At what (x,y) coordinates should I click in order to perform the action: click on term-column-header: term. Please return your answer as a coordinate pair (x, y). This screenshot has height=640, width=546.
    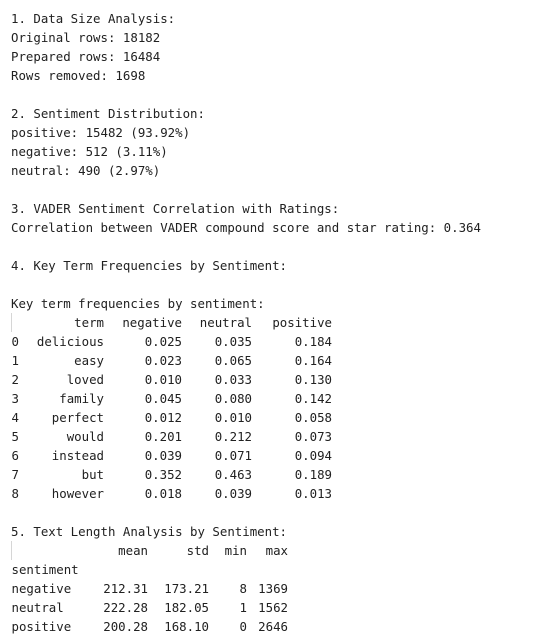
    Looking at the image, I should click on (89, 322).